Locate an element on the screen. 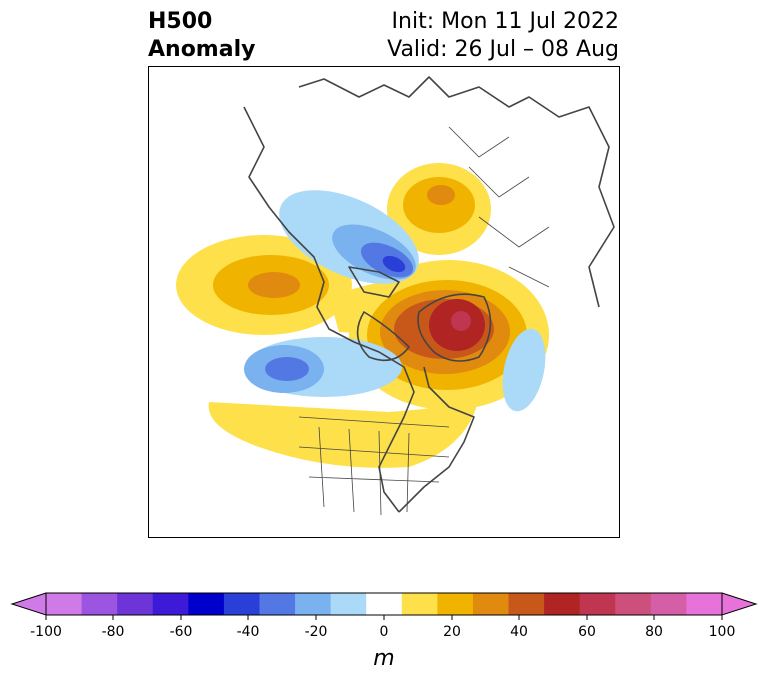 The image size is (768, 684). colorbar-tick-label: -20 is located at coordinates (316, 632).